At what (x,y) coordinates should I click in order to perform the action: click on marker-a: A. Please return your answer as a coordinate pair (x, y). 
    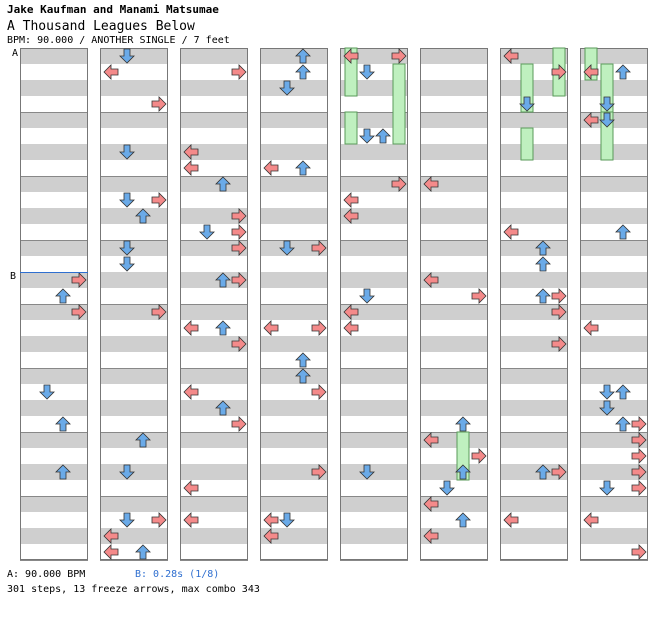
    Looking at the image, I should click on (15, 53).